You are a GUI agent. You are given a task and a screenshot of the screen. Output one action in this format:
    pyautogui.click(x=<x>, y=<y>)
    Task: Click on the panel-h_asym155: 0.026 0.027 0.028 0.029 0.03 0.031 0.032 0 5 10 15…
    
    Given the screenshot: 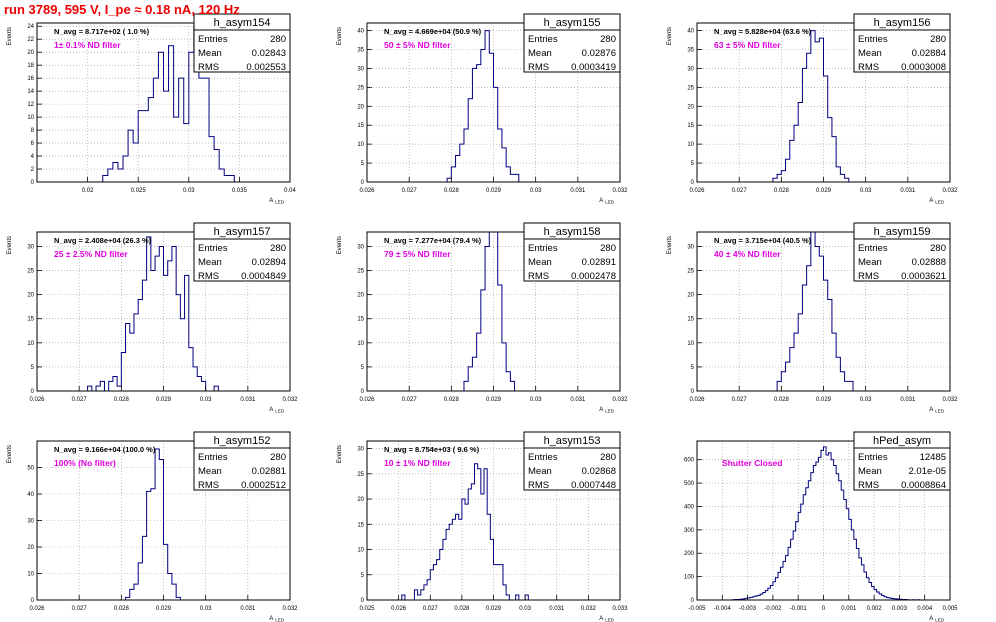 What is the action you would take?
    pyautogui.click(x=482, y=109)
    